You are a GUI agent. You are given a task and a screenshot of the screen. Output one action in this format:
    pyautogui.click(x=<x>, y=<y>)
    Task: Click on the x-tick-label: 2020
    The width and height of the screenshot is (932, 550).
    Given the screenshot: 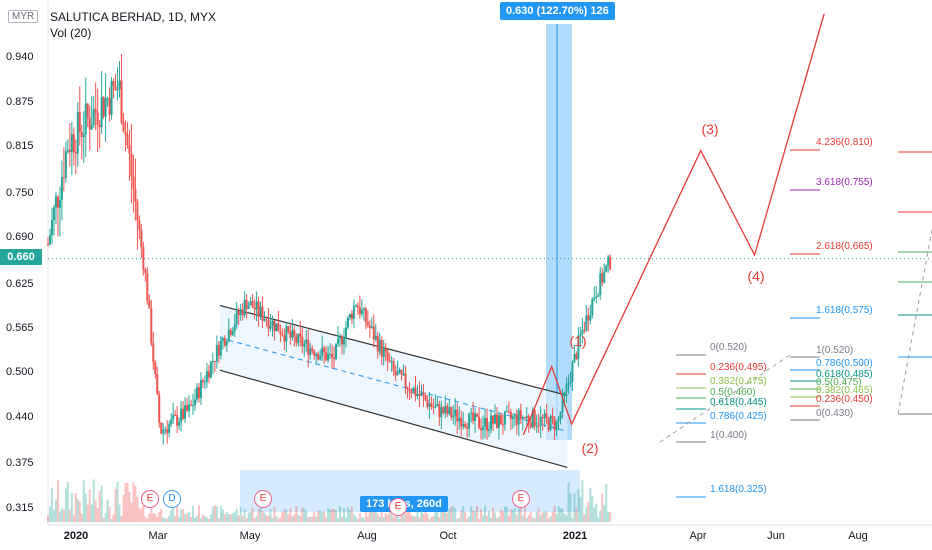 What is the action you would take?
    pyautogui.click(x=76, y=536)
    